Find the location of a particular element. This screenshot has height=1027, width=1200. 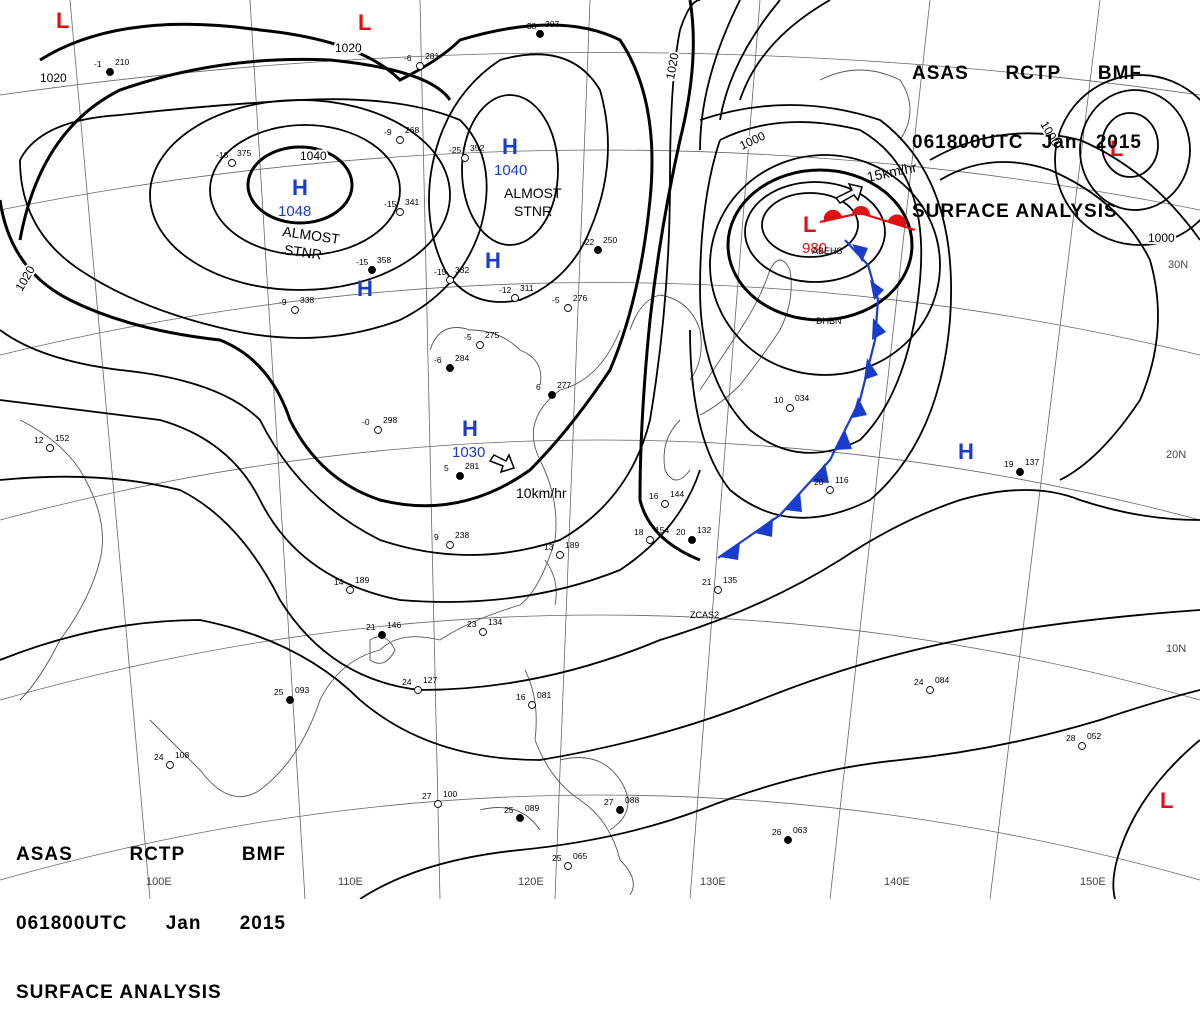

station-temperature: 13 is located at coordinates (549, 547).